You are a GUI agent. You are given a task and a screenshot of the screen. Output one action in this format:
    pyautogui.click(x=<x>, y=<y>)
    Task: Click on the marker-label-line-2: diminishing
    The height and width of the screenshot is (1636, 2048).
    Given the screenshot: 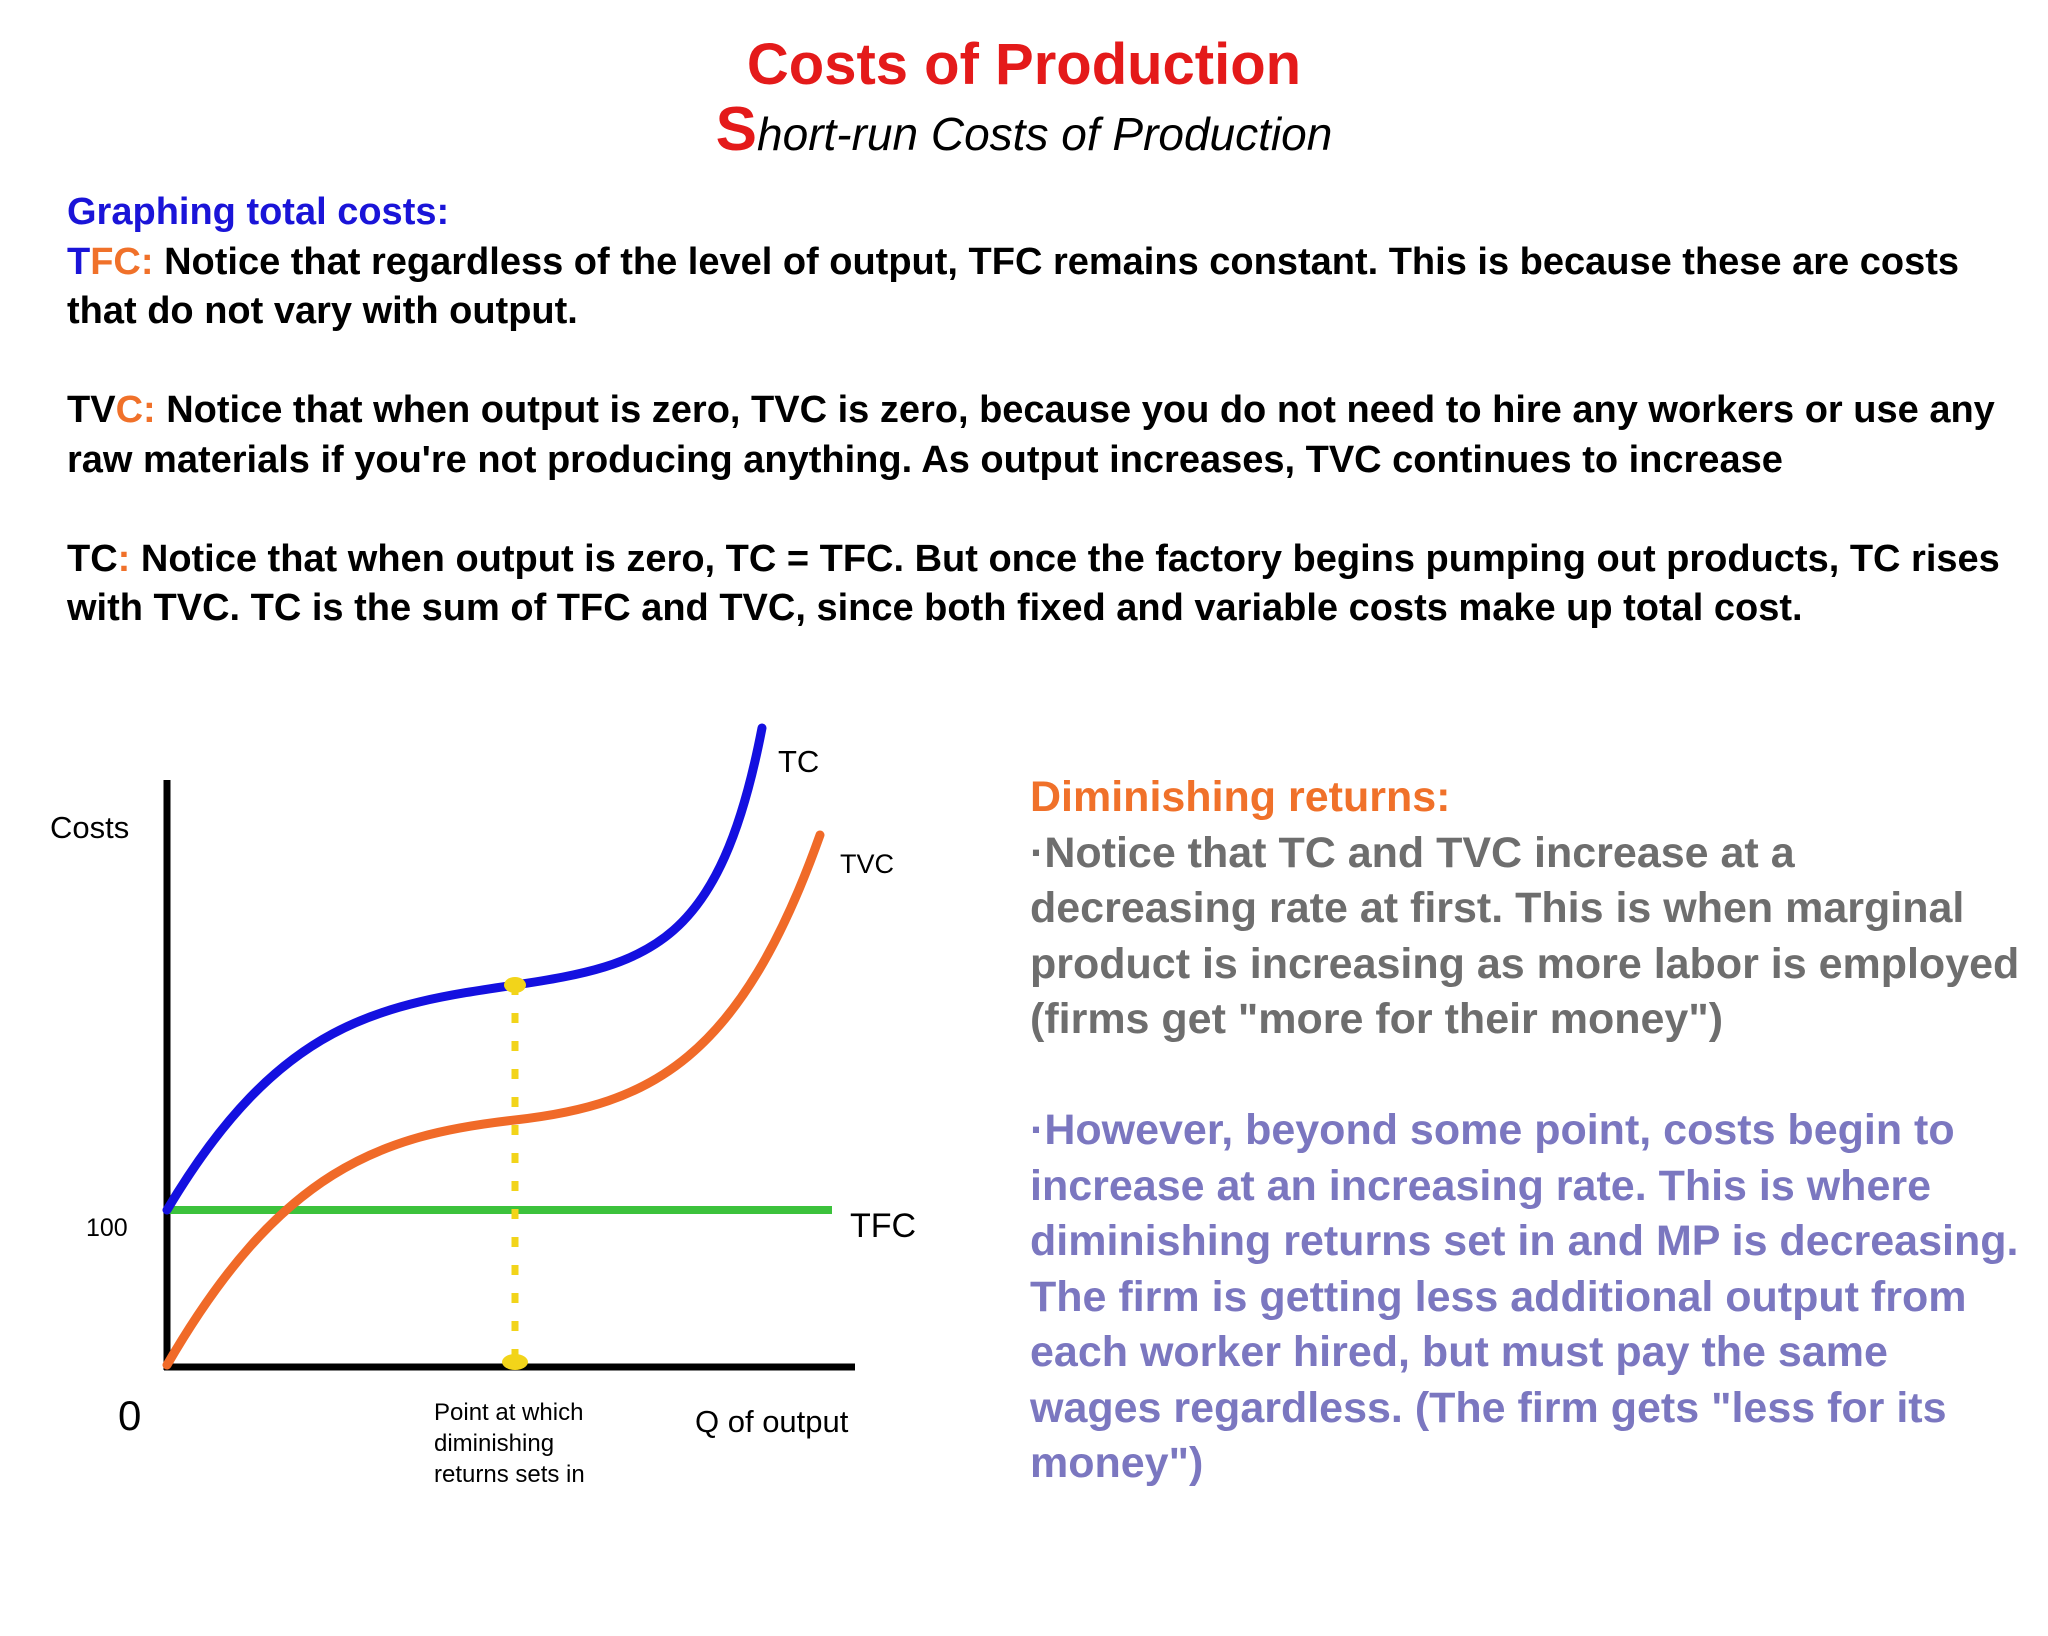 What is the action you would take?
    pyautogui.click(x=494, y=1443)
    